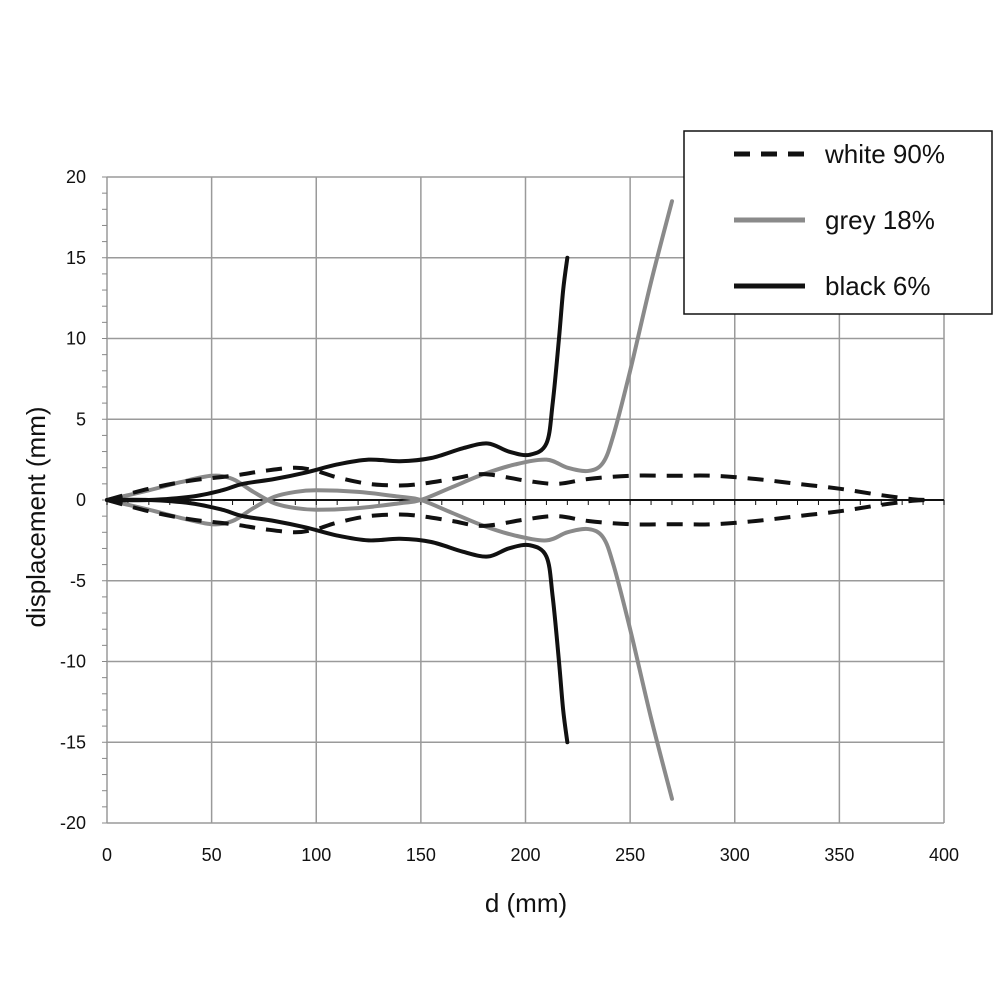  Describe the element at coordinates (107, 855) in the screenshot. I see `x-tick-label: 0` at that location.